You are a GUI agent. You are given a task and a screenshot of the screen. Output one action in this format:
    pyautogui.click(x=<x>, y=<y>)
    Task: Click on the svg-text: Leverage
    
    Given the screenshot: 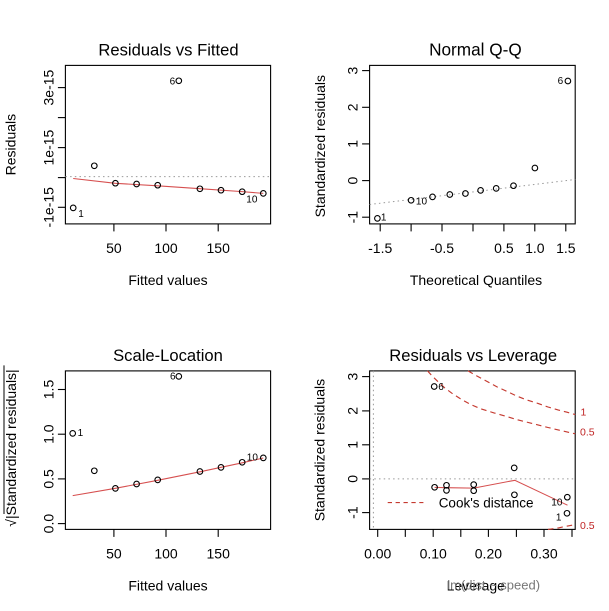 What is the action you would take?
    pyautogui.click(x=476, y=585)
    